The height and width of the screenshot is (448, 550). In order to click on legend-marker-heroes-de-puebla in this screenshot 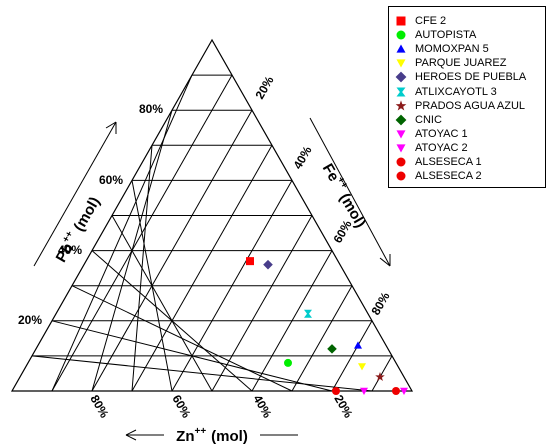, I will do `click(401, 77)`.